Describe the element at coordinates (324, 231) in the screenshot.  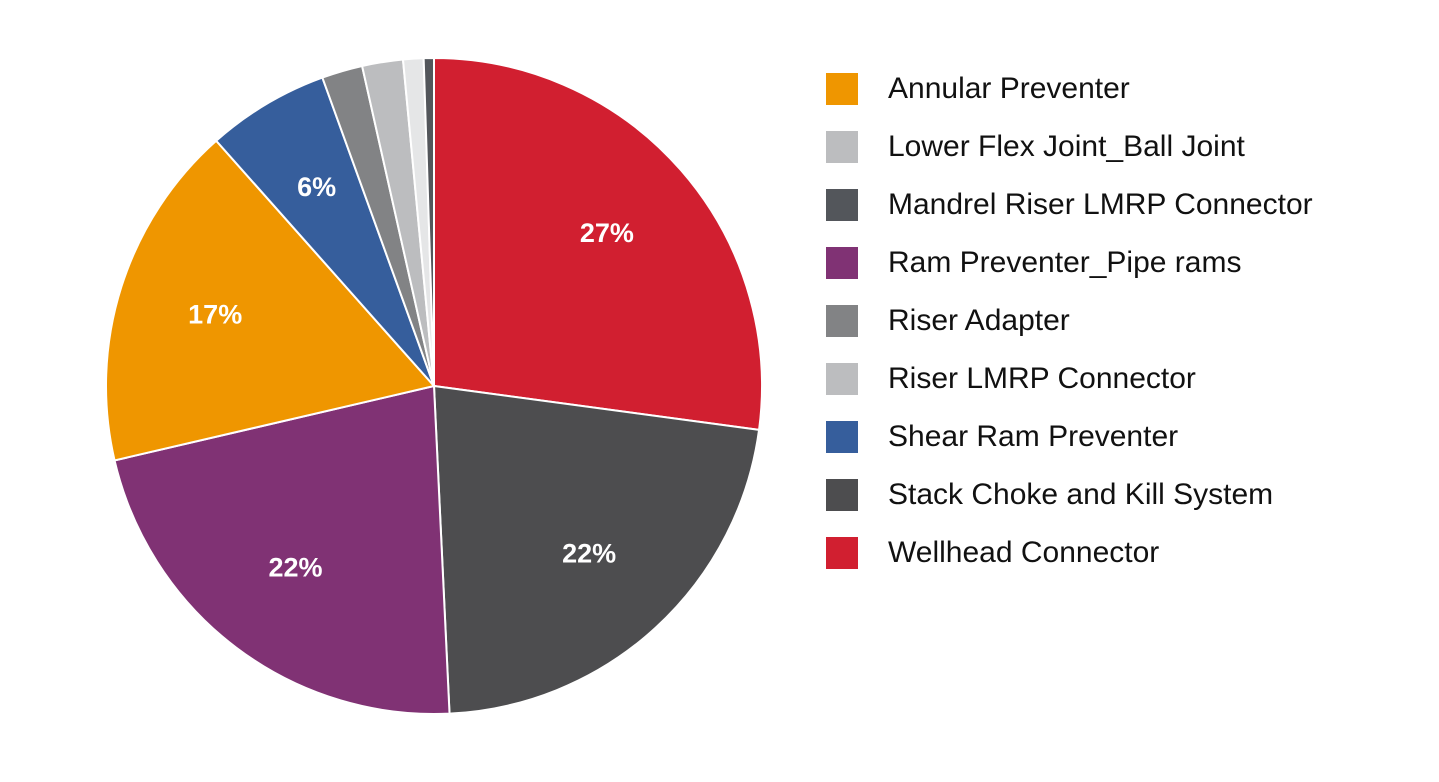
I see `pie-slice-shear-ram-preventer` at that location.